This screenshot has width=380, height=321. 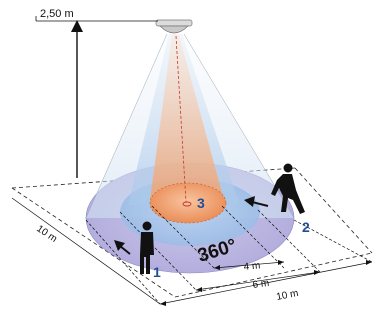 I want to click on beam-inner-cone, so click(x=187, y=117).